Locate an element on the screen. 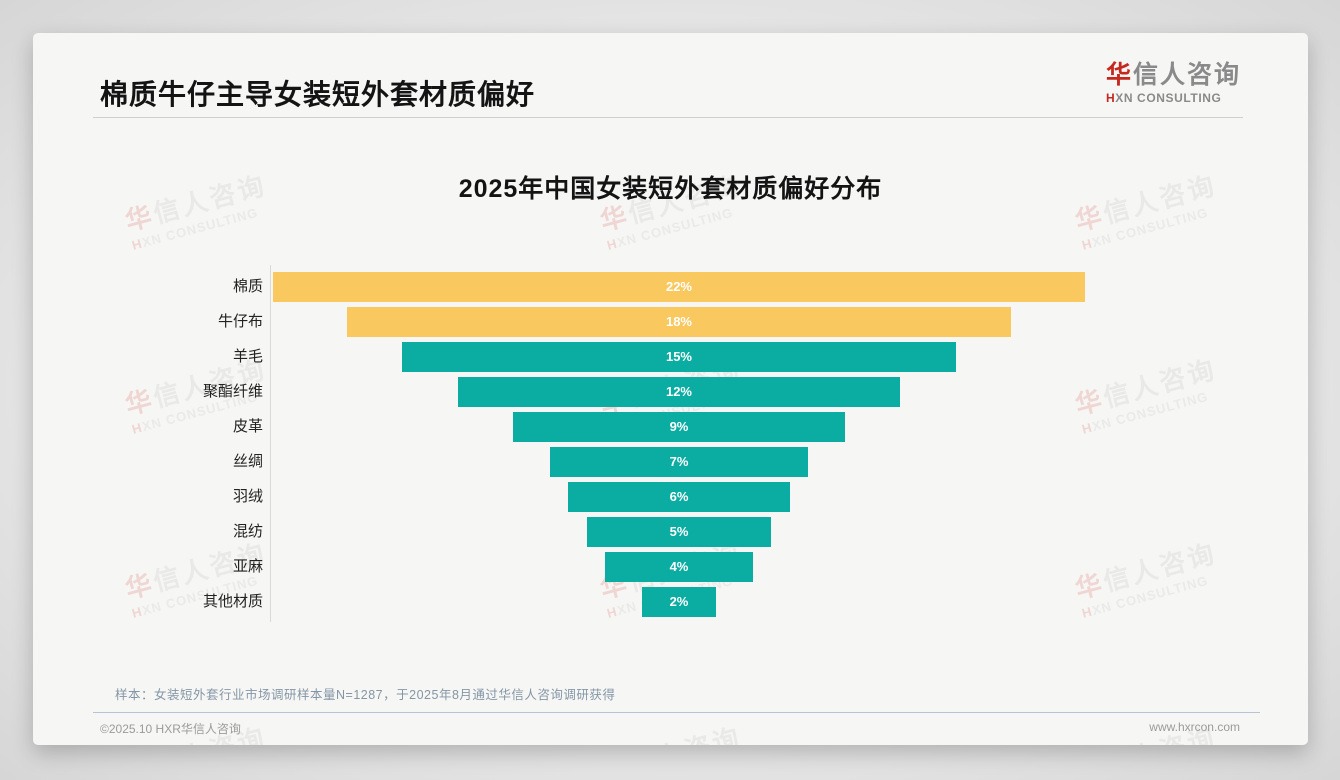 The image size is (1340, 780). company-logo: 华信人咨询 HXN CONSULTING is located at coordinates (1173, 83).